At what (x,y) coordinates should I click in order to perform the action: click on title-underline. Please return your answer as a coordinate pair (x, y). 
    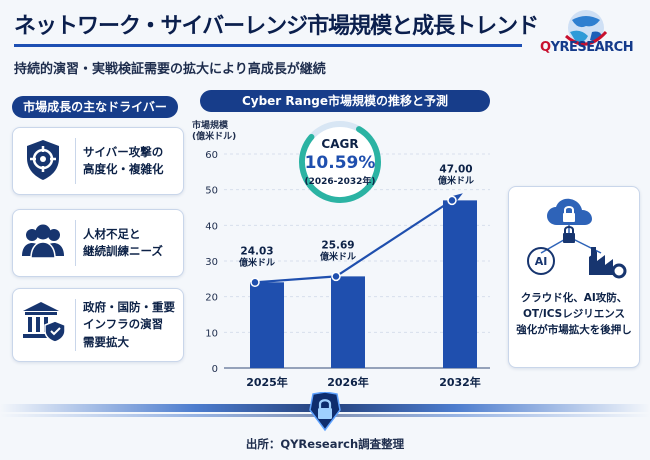
    Looking at the image, I should click on (268, 45).